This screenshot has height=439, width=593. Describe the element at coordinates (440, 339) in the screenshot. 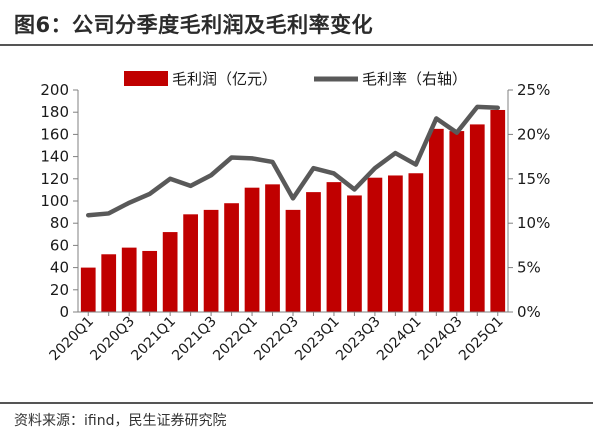

I see `x-axis-tick-label: 2024Q3` at that location.